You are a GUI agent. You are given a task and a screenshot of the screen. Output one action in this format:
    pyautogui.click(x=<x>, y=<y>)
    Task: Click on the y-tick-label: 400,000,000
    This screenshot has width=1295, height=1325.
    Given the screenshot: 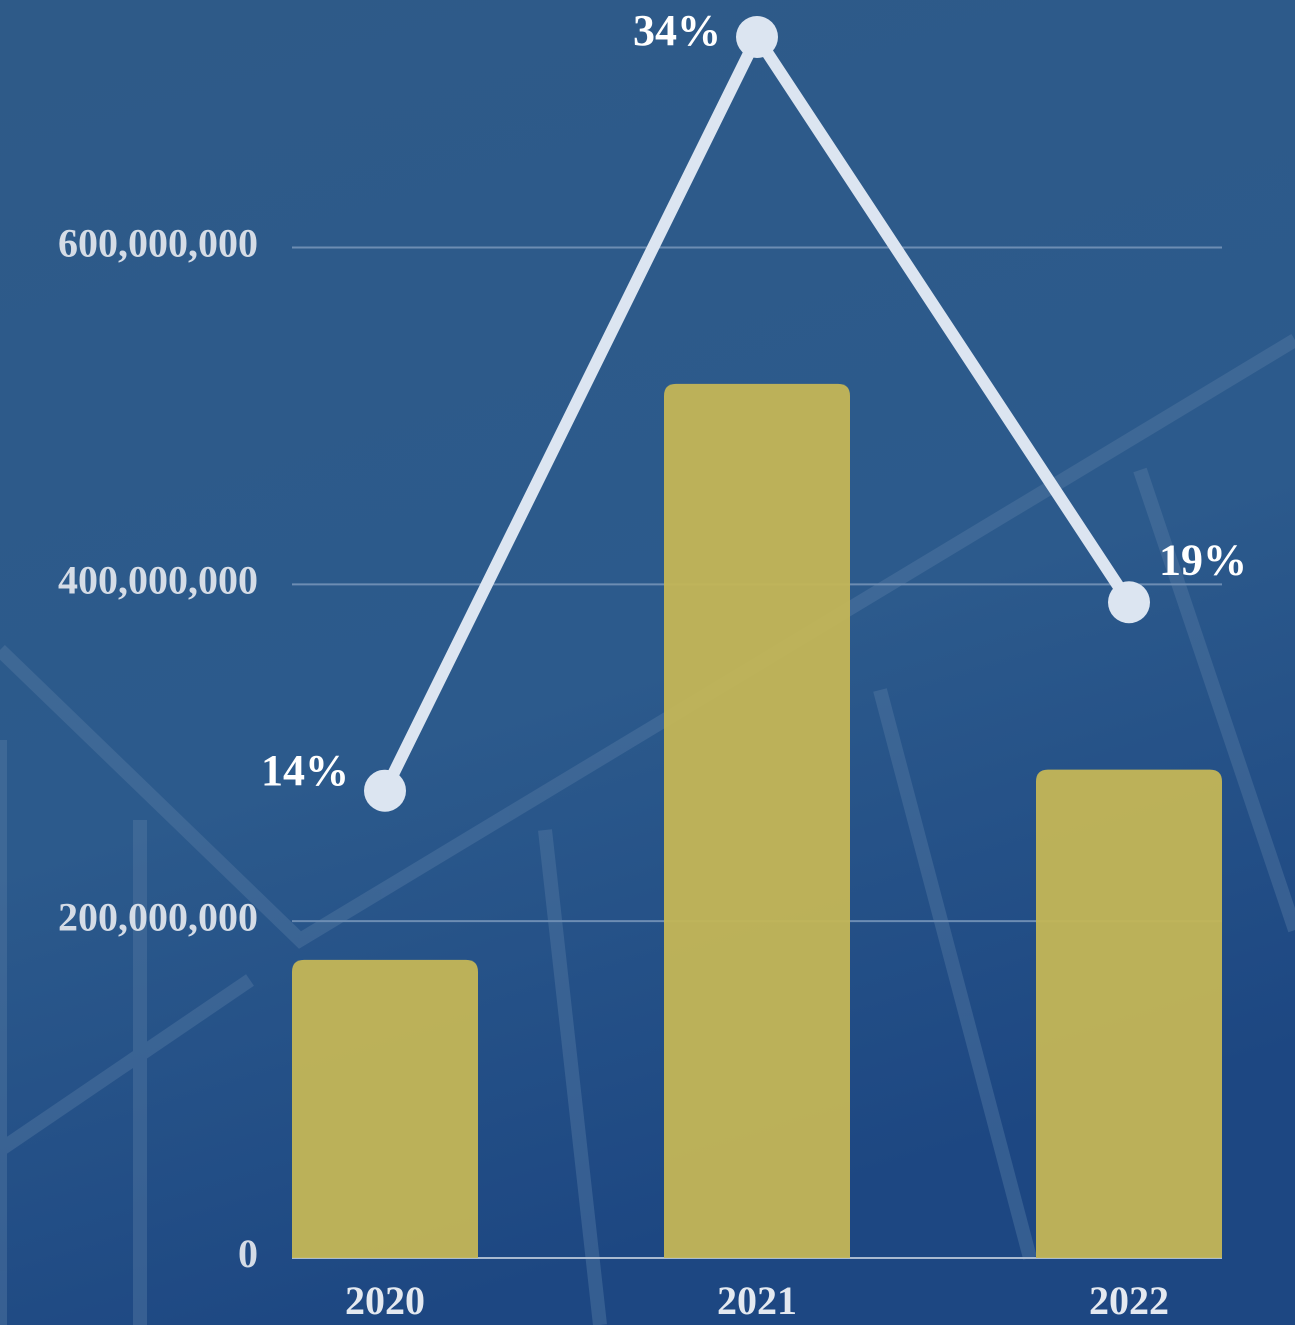 What is the action you would take?
    pyautogui.click(x=158, y=580)
    